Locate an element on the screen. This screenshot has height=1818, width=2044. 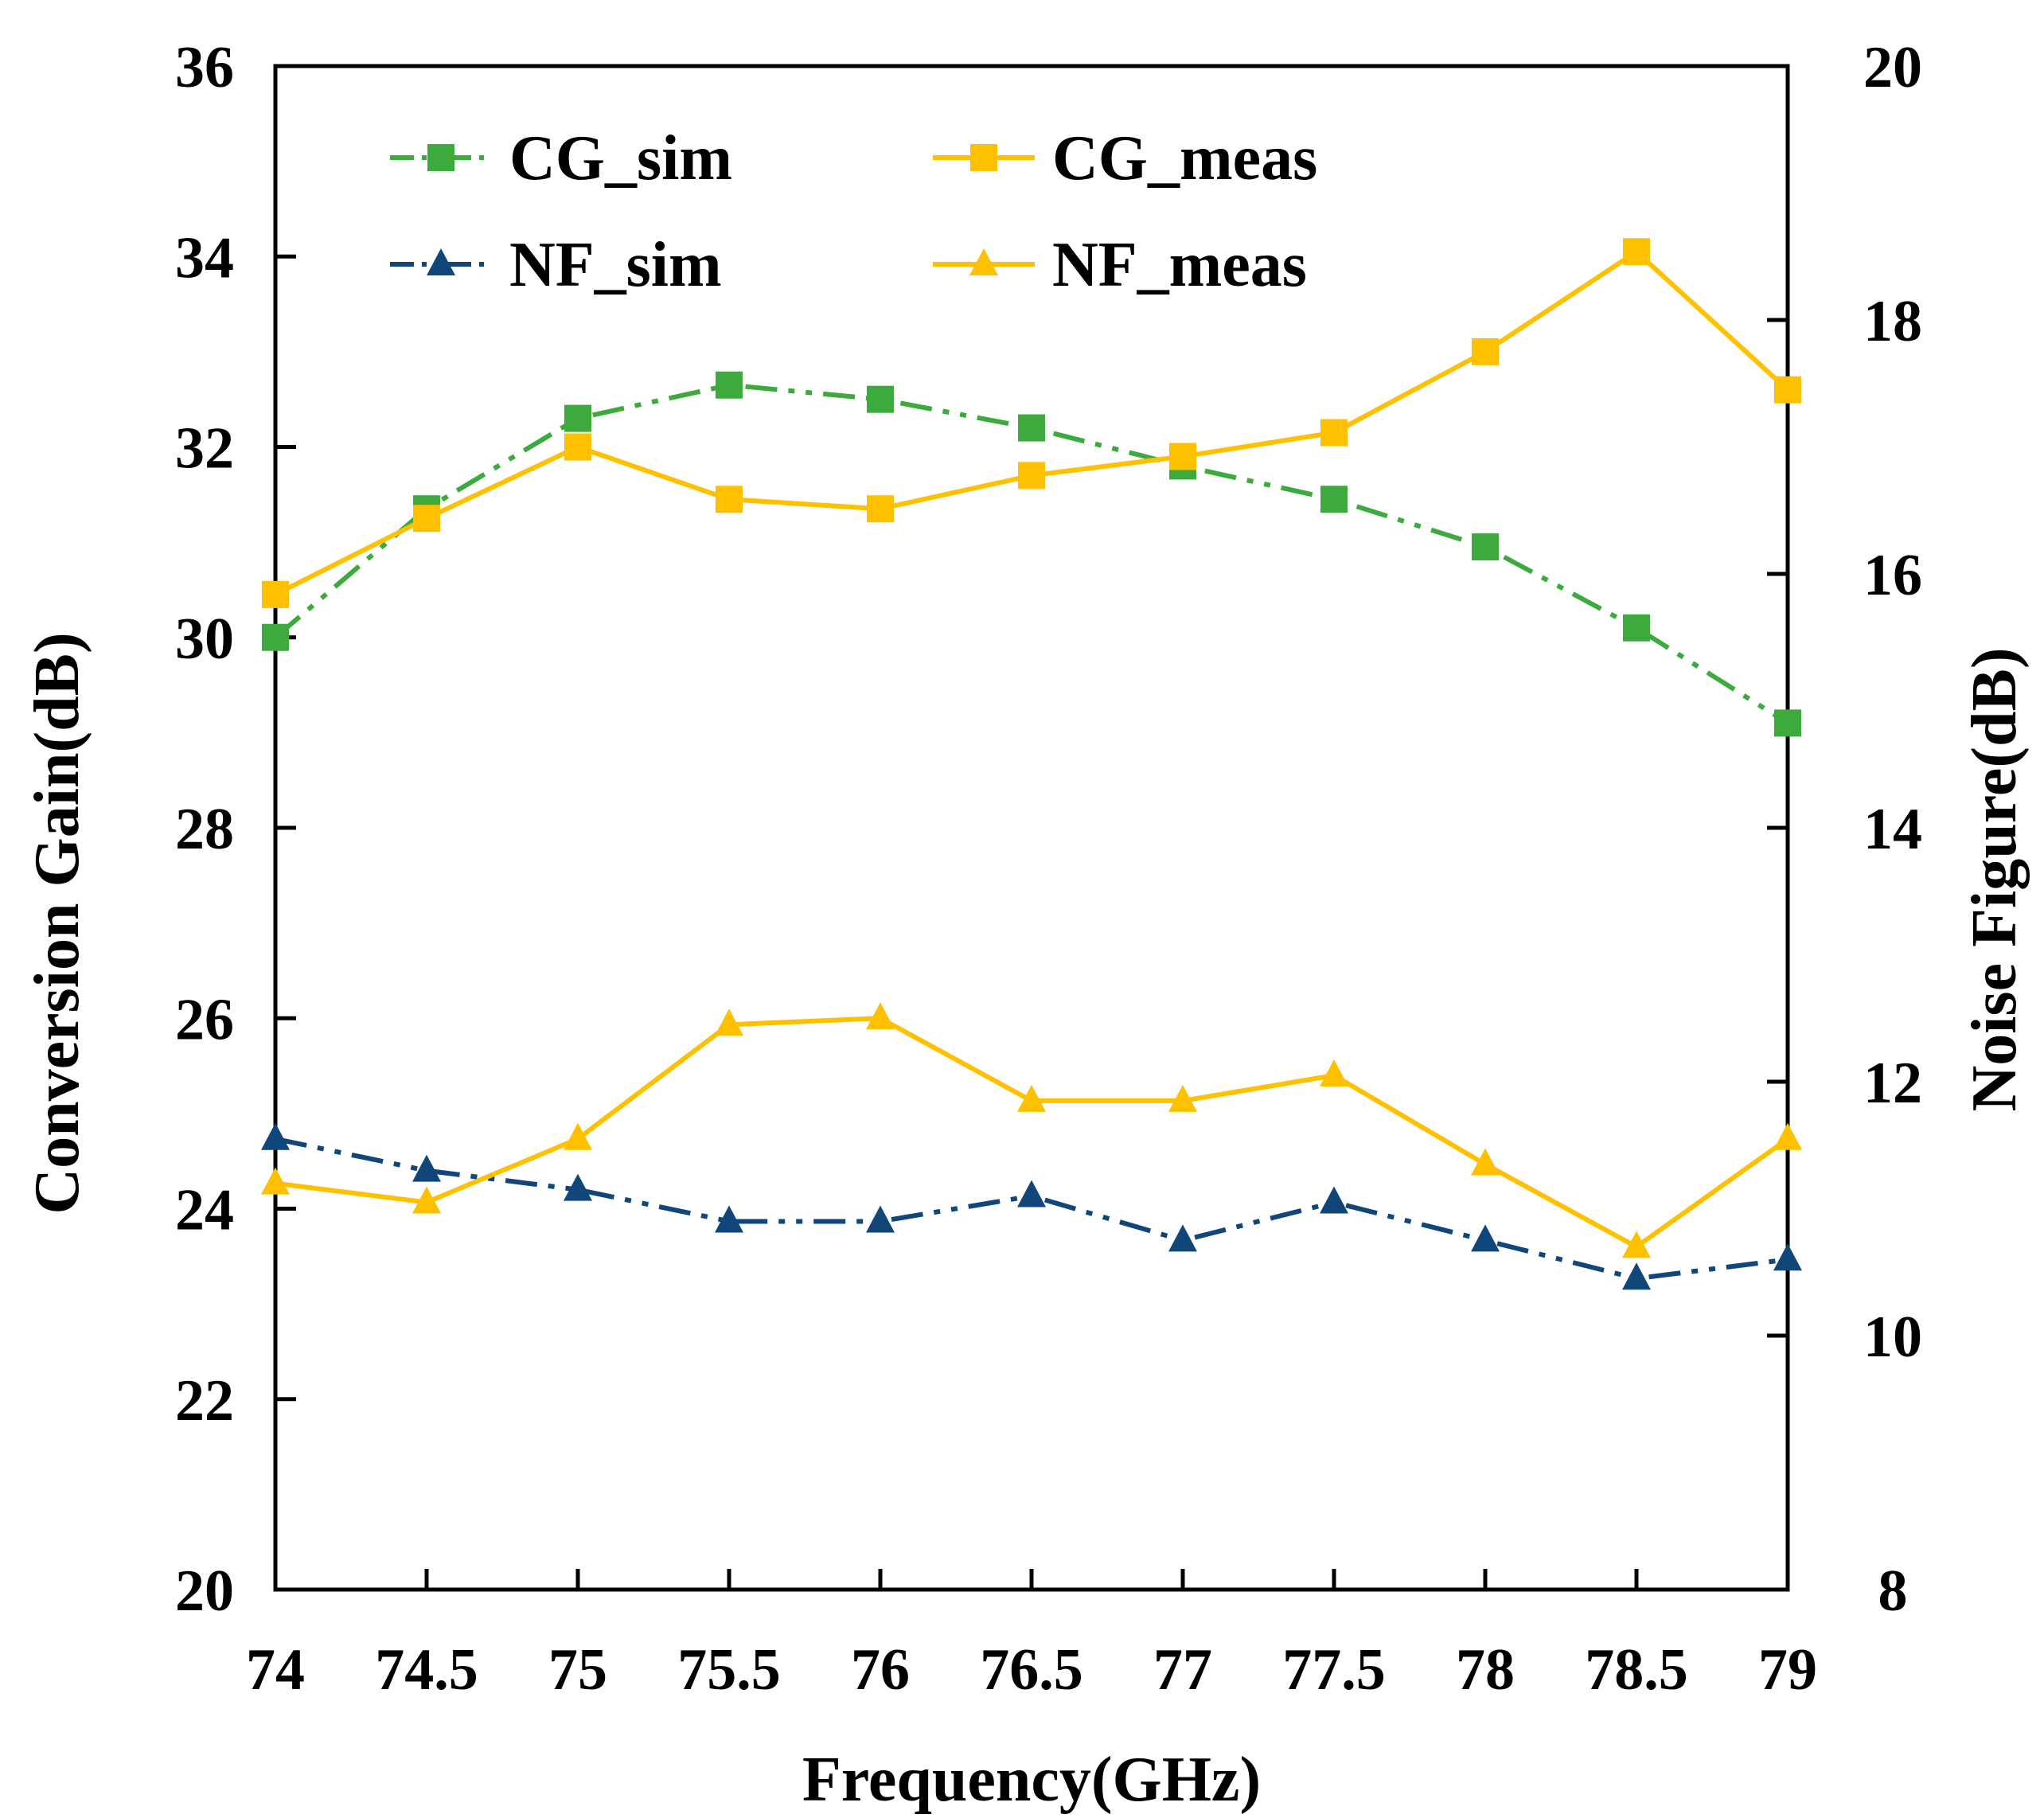
y-tick-label: 20 is located at coordinates (204, 1591).